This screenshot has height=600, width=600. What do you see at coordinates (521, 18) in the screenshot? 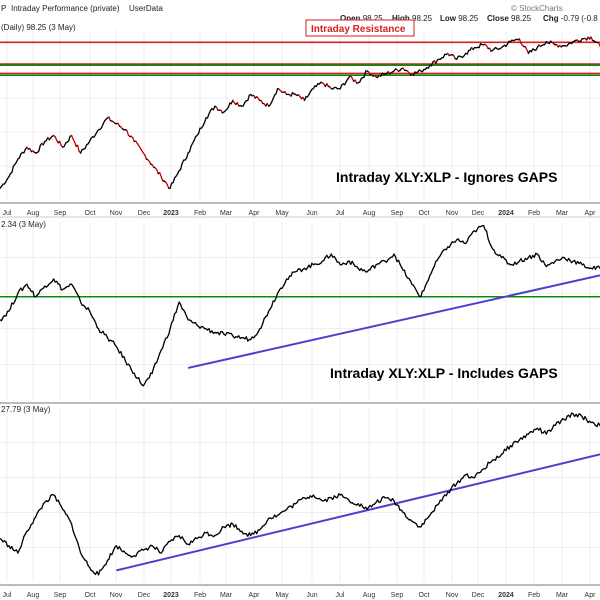
I see `close-value: 98.25` at bounding box center [521, 18].